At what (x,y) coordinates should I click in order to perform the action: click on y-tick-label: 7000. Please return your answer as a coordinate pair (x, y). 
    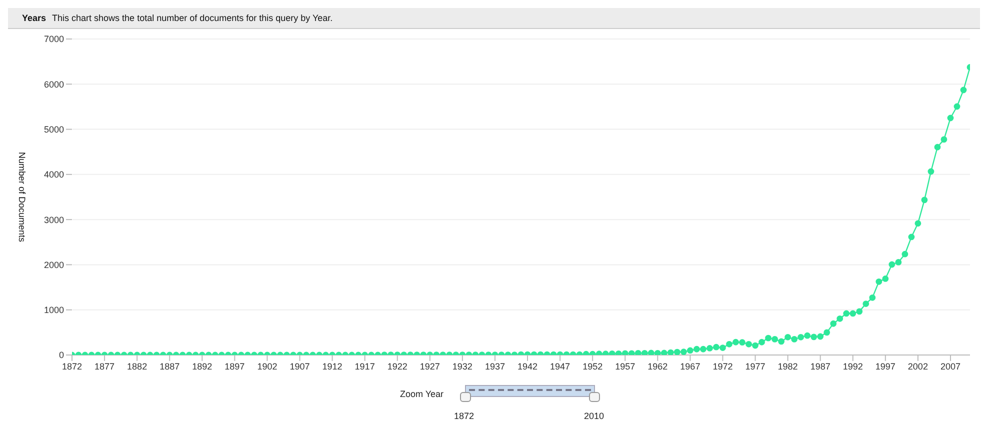
    Looking at the image, I should click on (54, 39).